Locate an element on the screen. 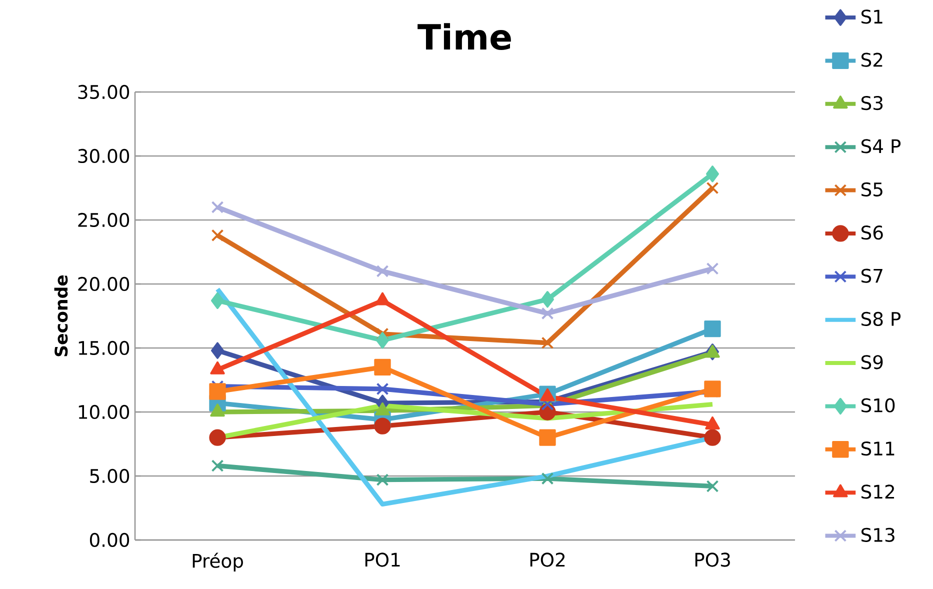 The image size is (933, 589). legend-label: S12 is located at coordinates (878, 491).